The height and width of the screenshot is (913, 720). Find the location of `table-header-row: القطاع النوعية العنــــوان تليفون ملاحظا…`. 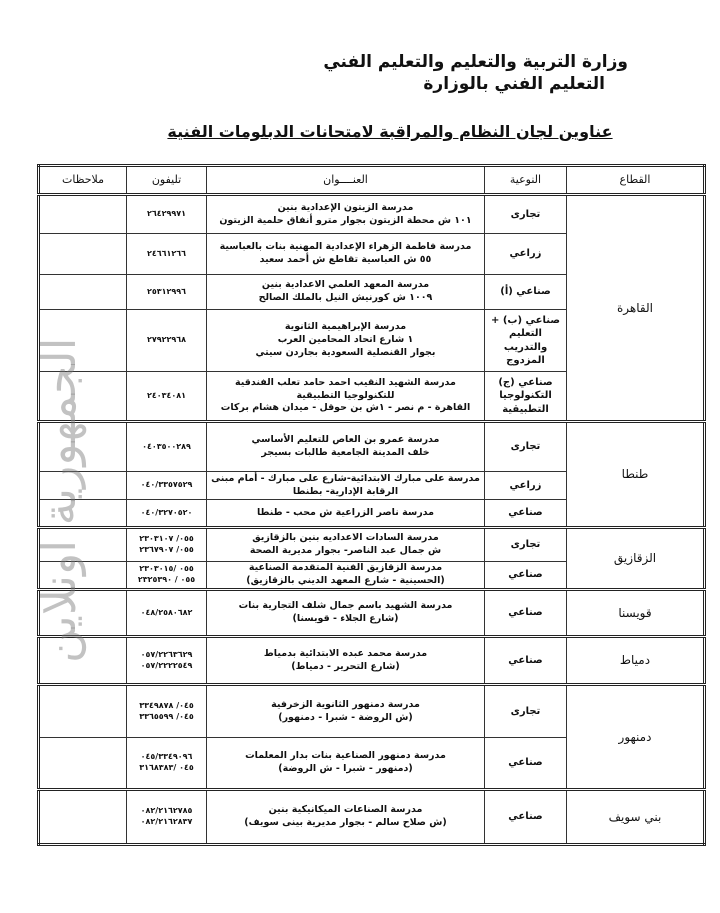

table-header-row: القطاع النوعية العنــــوان تليفون ملاحظا… is located at coordinates (371, 180).